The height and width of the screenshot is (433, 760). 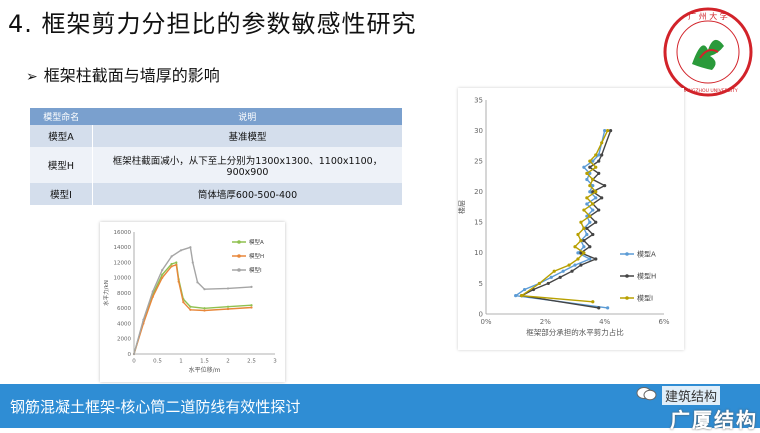 What do you see at coordinates (256, 242) in the screenshot?
I see `legend-label: 模型A` at bounding box center [256, 242].